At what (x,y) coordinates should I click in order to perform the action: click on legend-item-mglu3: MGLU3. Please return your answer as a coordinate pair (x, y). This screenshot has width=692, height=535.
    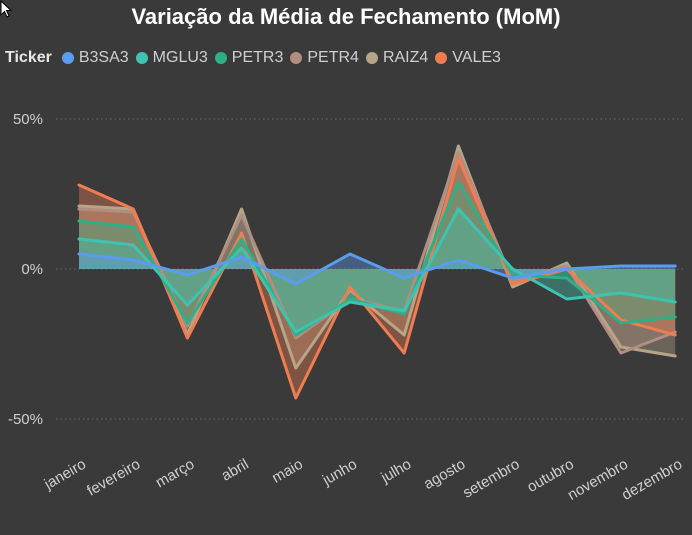
    Looking at the image, I should click on (171, 58).